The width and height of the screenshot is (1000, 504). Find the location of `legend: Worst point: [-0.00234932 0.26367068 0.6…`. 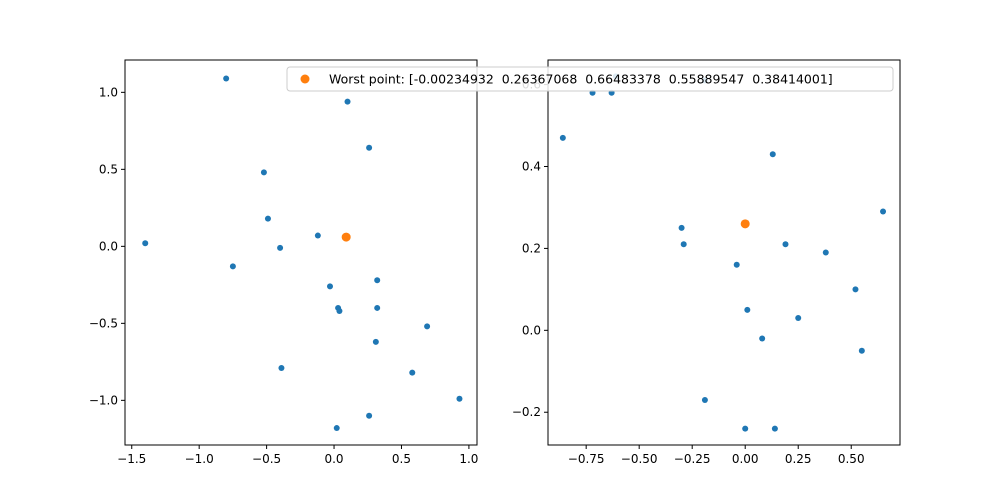

legend: Worst point: [-0.00234932 0.26367068 0.6… is located at coordinates (590, 79).